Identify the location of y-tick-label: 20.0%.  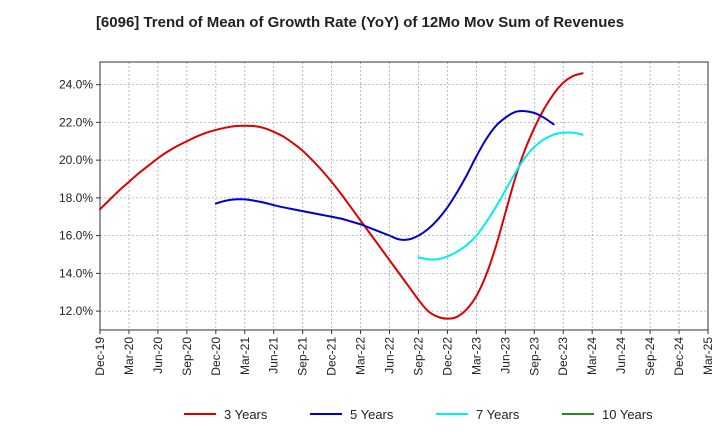
(76, 160).